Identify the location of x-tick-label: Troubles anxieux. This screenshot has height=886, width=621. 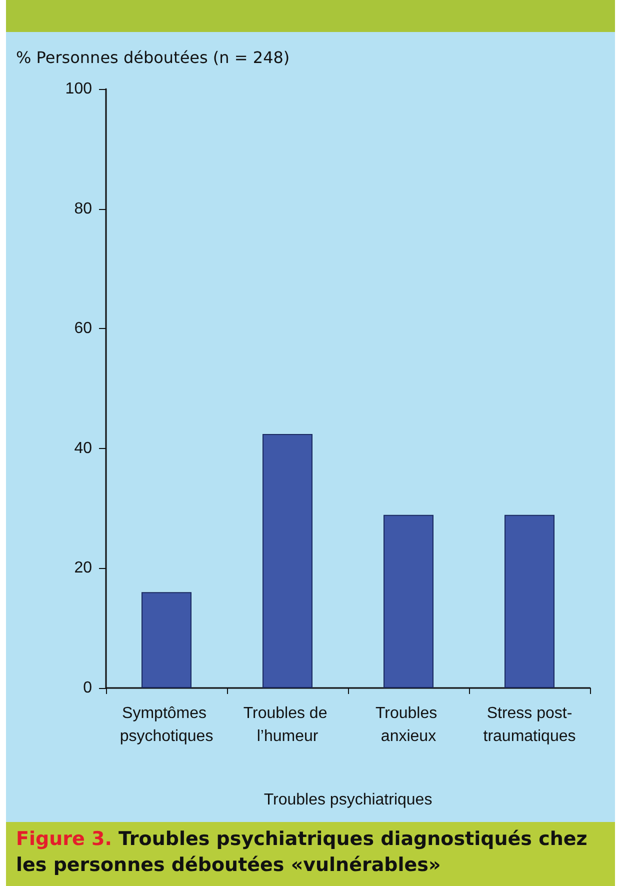
(408, 725).